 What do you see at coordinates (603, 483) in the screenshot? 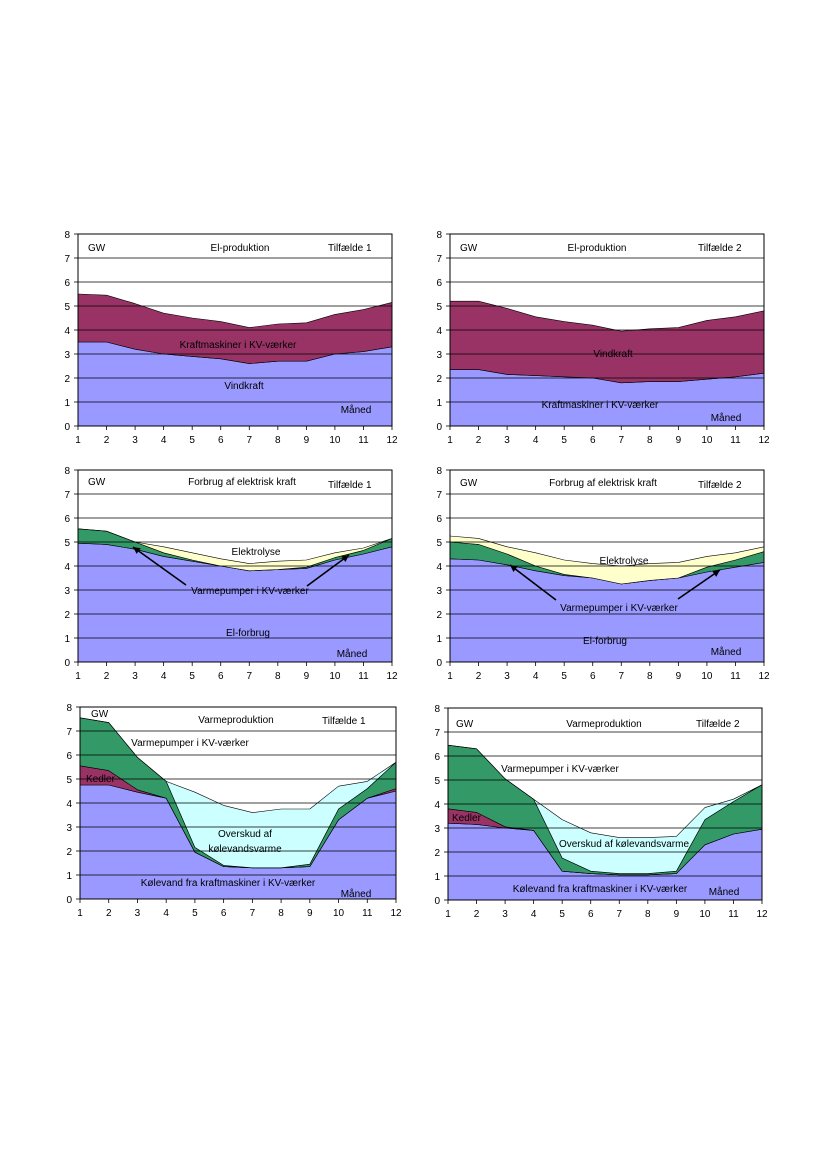
I see `chart-title: Forbrug af elektrisk kraft` at bounding box center [603, 483].